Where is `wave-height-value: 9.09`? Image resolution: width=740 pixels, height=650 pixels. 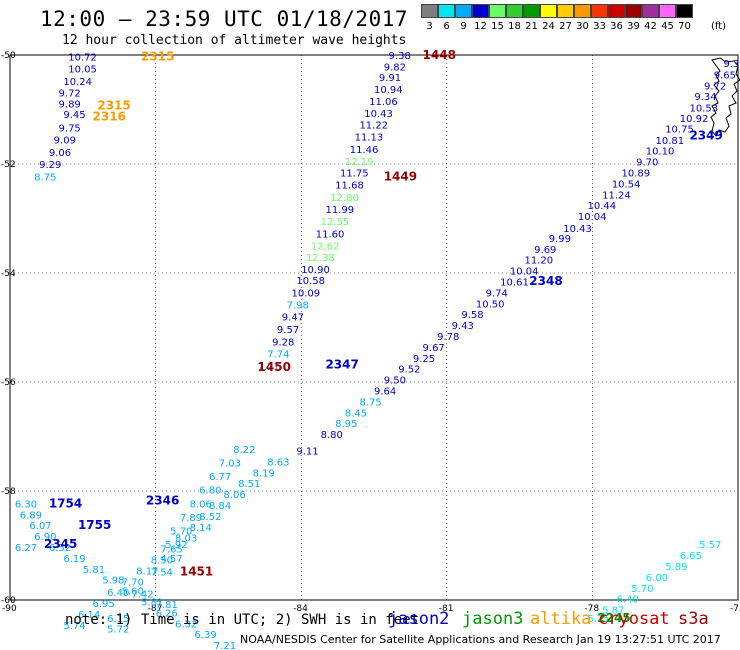 wave-height-value: 9.09 is located at coordinates (65, 140).